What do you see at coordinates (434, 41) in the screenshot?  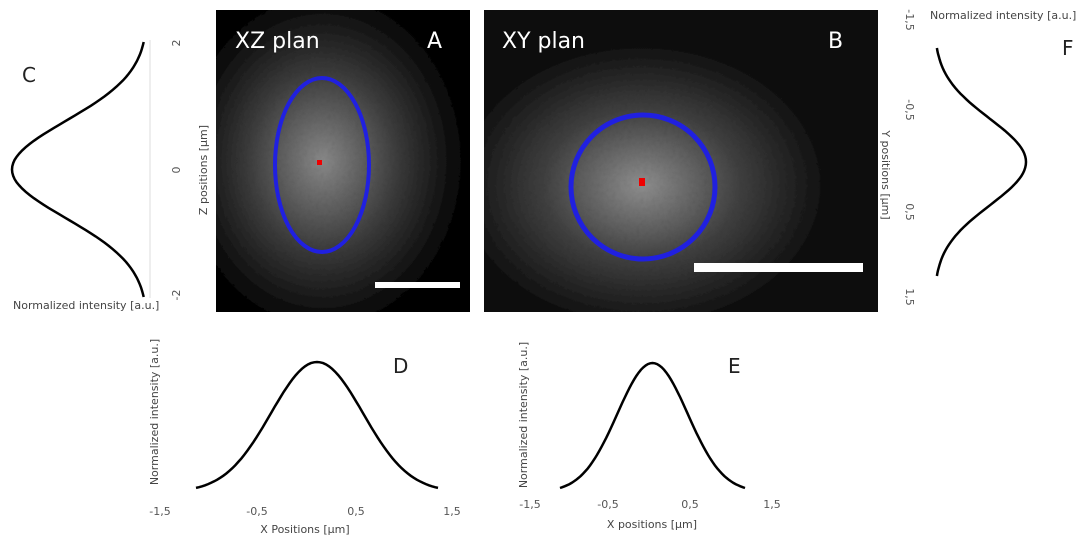 I see `panel-letter: A` at bounding box center [434, 41].